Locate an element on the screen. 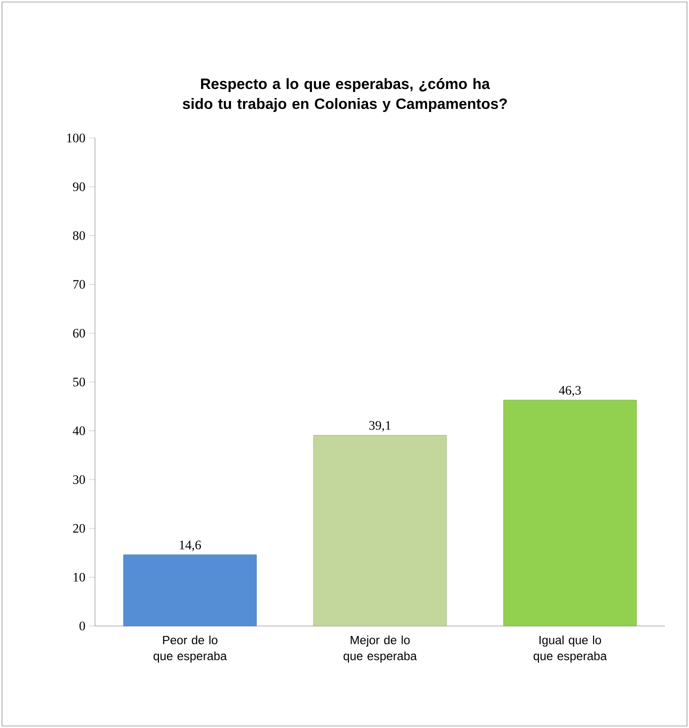 This screenshot has width=689, height=728. data-label: 46,3 is located at coordinates (569, 391).